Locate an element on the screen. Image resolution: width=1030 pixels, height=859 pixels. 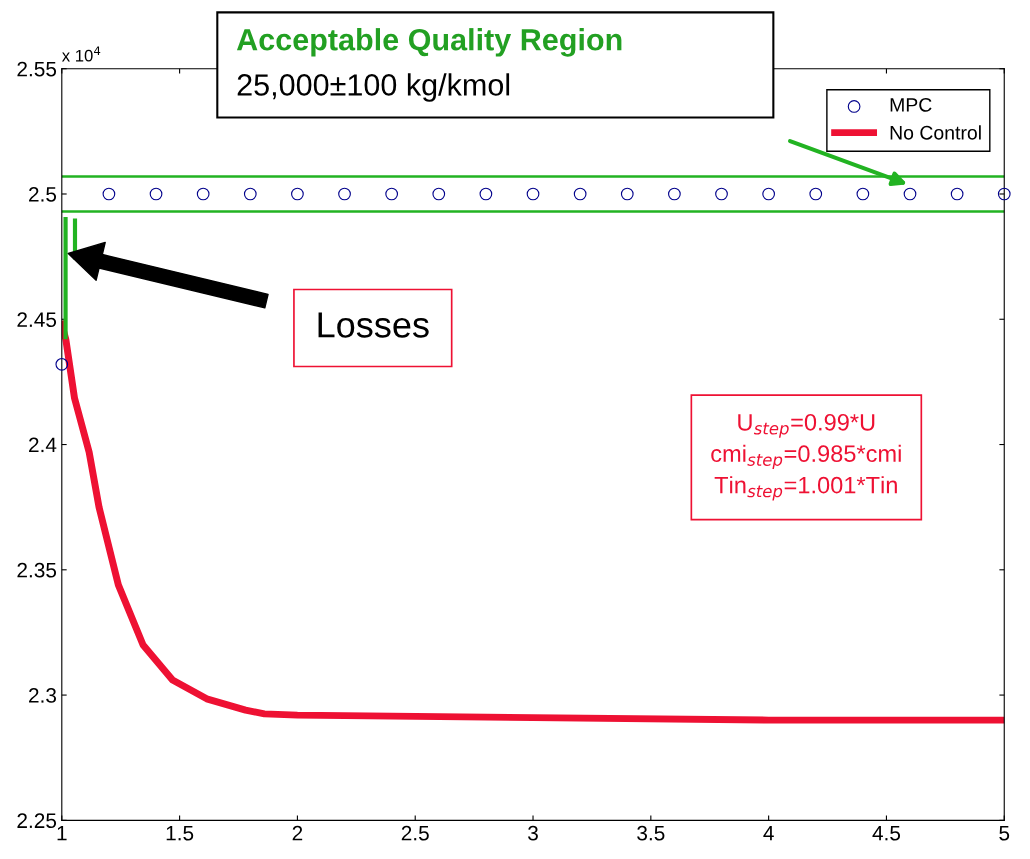
y-tick-label: 2.5 is located at coordinates (43, 194).